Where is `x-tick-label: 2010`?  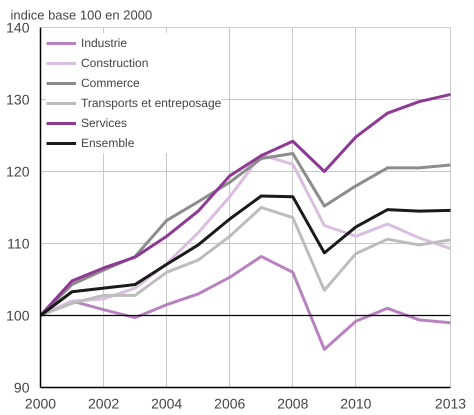 x-tick-label: 2010 is located at coordinates (356, 404).